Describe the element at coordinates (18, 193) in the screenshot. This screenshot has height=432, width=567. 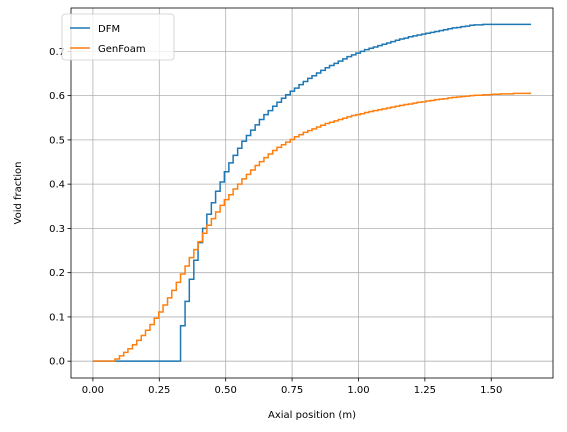
I see `y-axis-label: Void fraction` at that location.